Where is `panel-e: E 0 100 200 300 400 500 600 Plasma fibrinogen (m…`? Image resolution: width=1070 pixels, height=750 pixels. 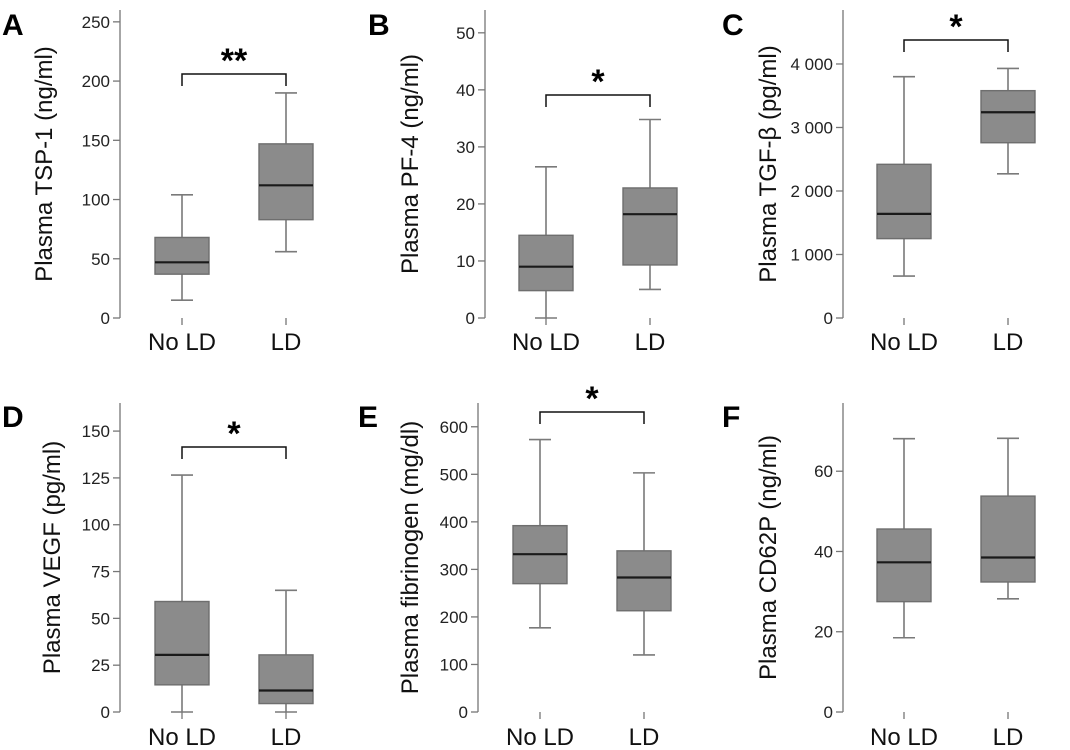
panel-e: E 0 100 200 300 400 500 600 Plasma fibrinogen (m… is located at coordinates (515, 565).